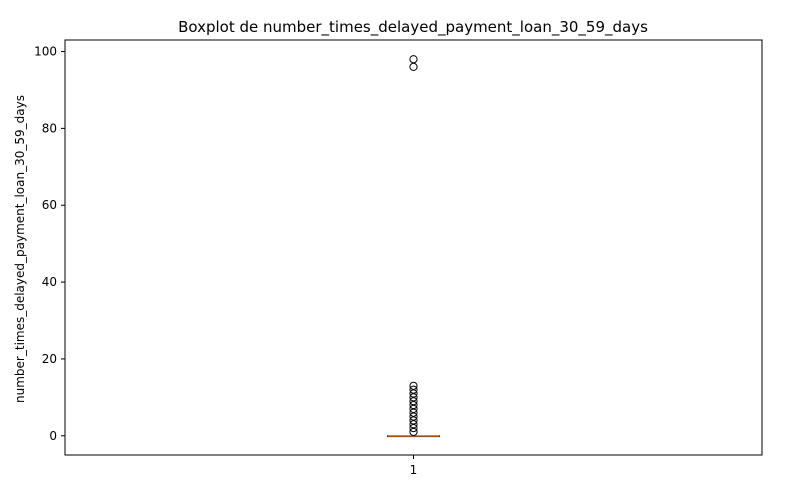 Image resolution: width=794 pixels, height=489 pixels. Describe the element at coordinates (414, 470) in the screenshot. I see `x-tick-label: 1` at that location.